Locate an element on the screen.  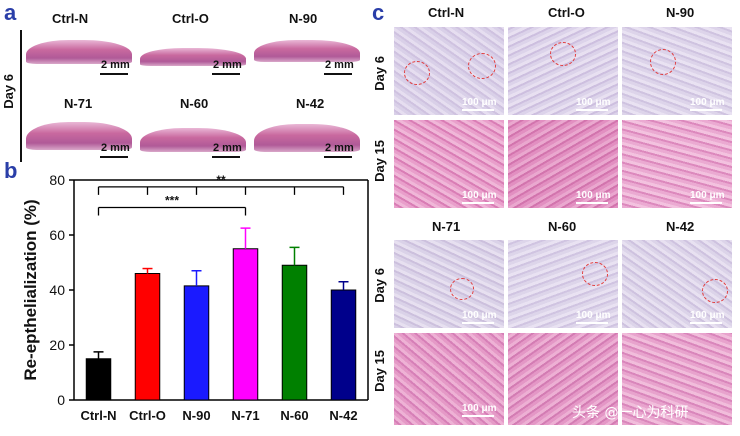
x-tick-label: N-42 is located at coordinates (343, 415).